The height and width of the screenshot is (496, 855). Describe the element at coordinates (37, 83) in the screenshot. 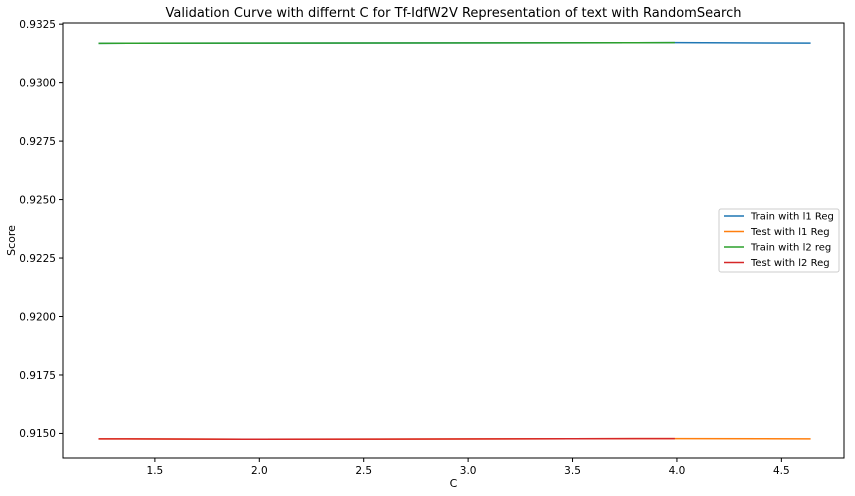

I see `y-tick-label: 0.9300` at that location.